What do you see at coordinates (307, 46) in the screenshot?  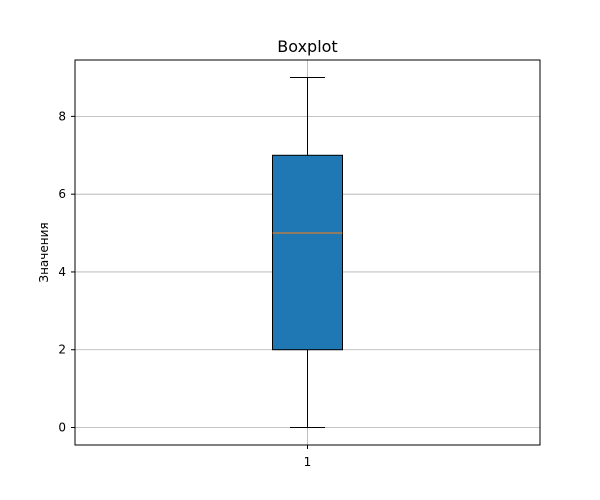 I see `chart-title: Boxplot` at bounding box center [307, 46].